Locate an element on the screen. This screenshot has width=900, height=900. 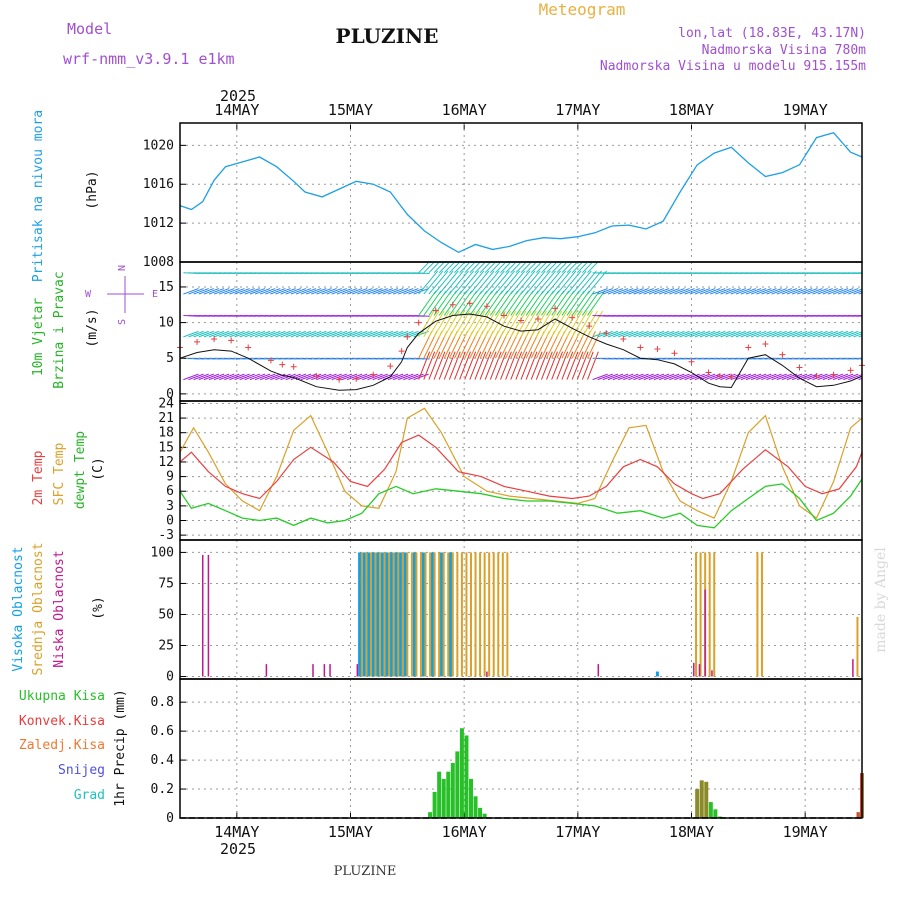
temp-ytick-label: 6 is located at coordinates (170, 491).